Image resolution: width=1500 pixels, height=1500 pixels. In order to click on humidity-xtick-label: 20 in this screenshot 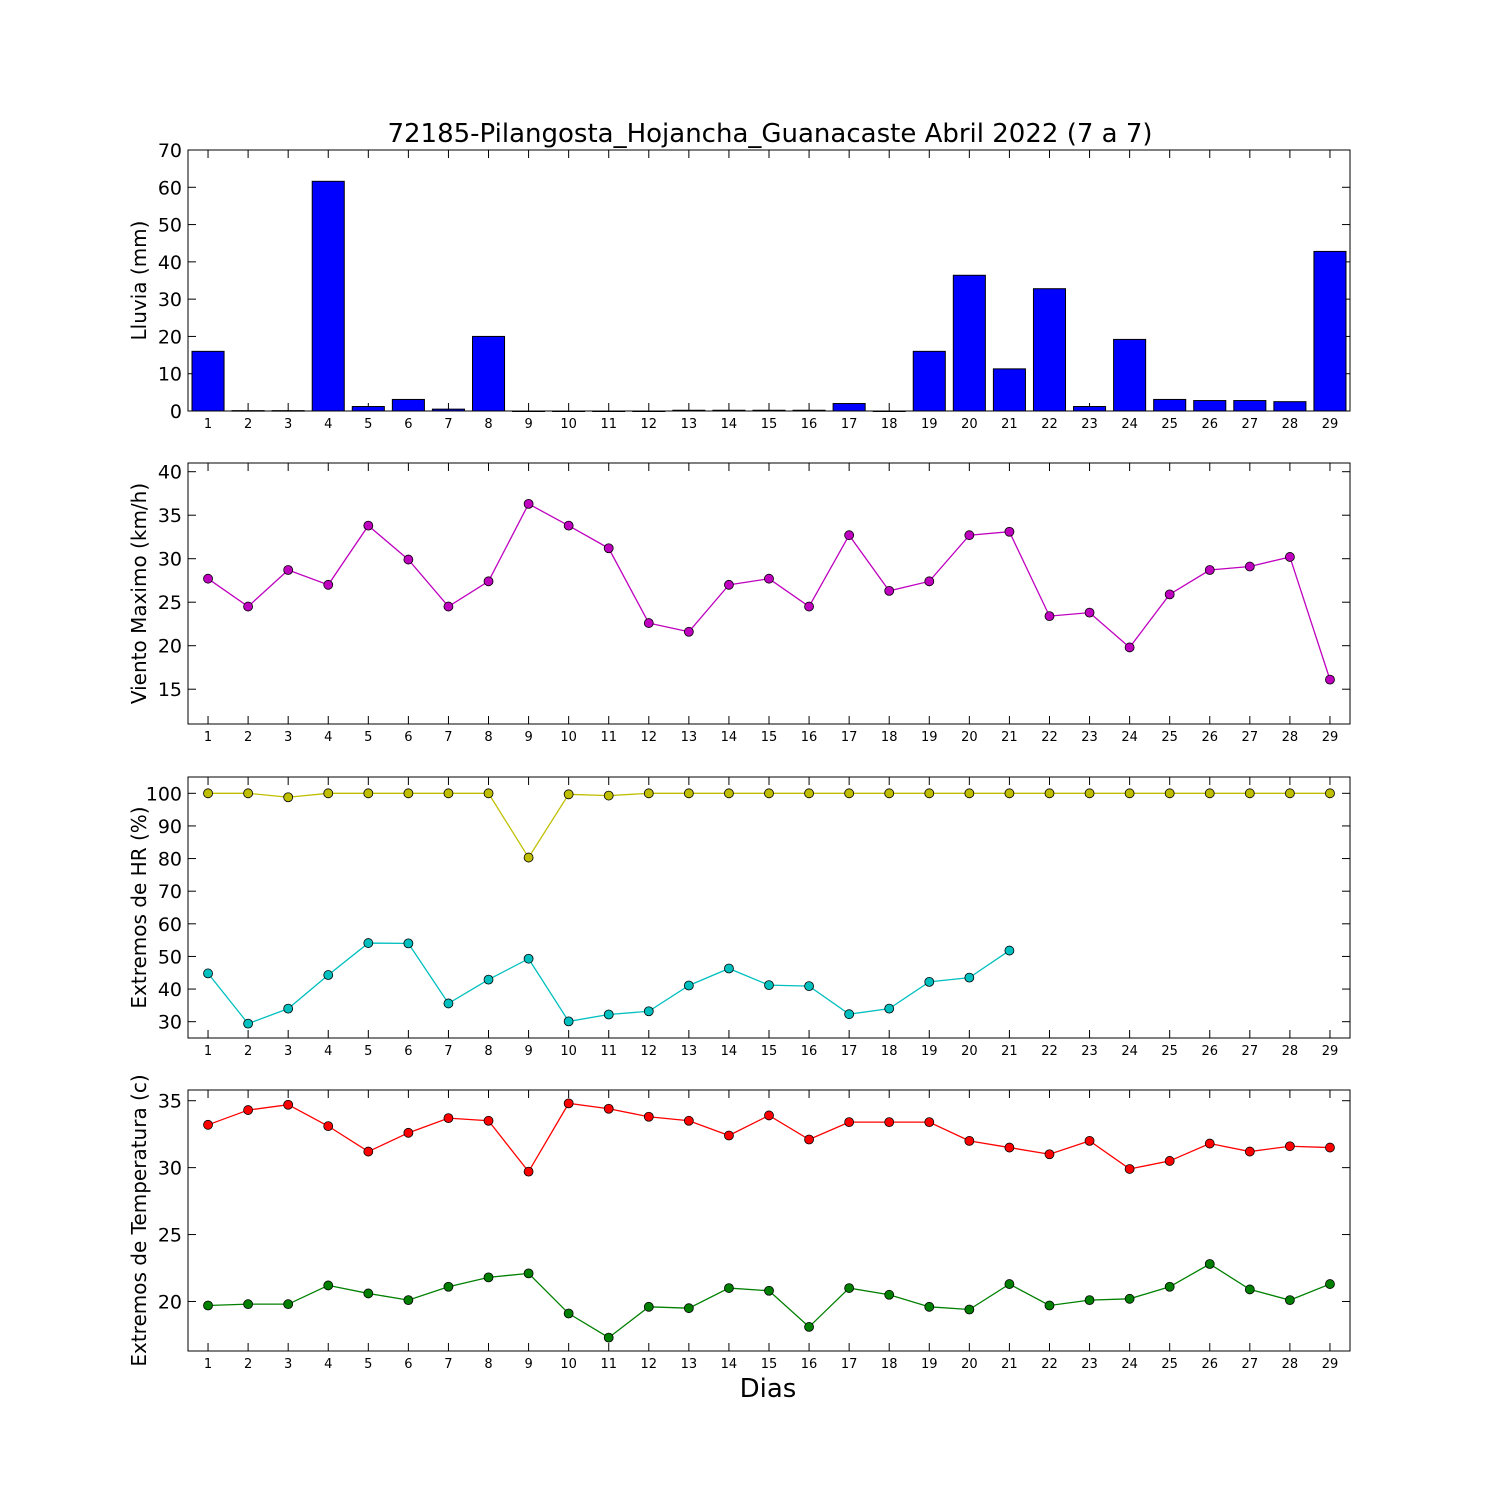, I will do `click(969, 1051)`.